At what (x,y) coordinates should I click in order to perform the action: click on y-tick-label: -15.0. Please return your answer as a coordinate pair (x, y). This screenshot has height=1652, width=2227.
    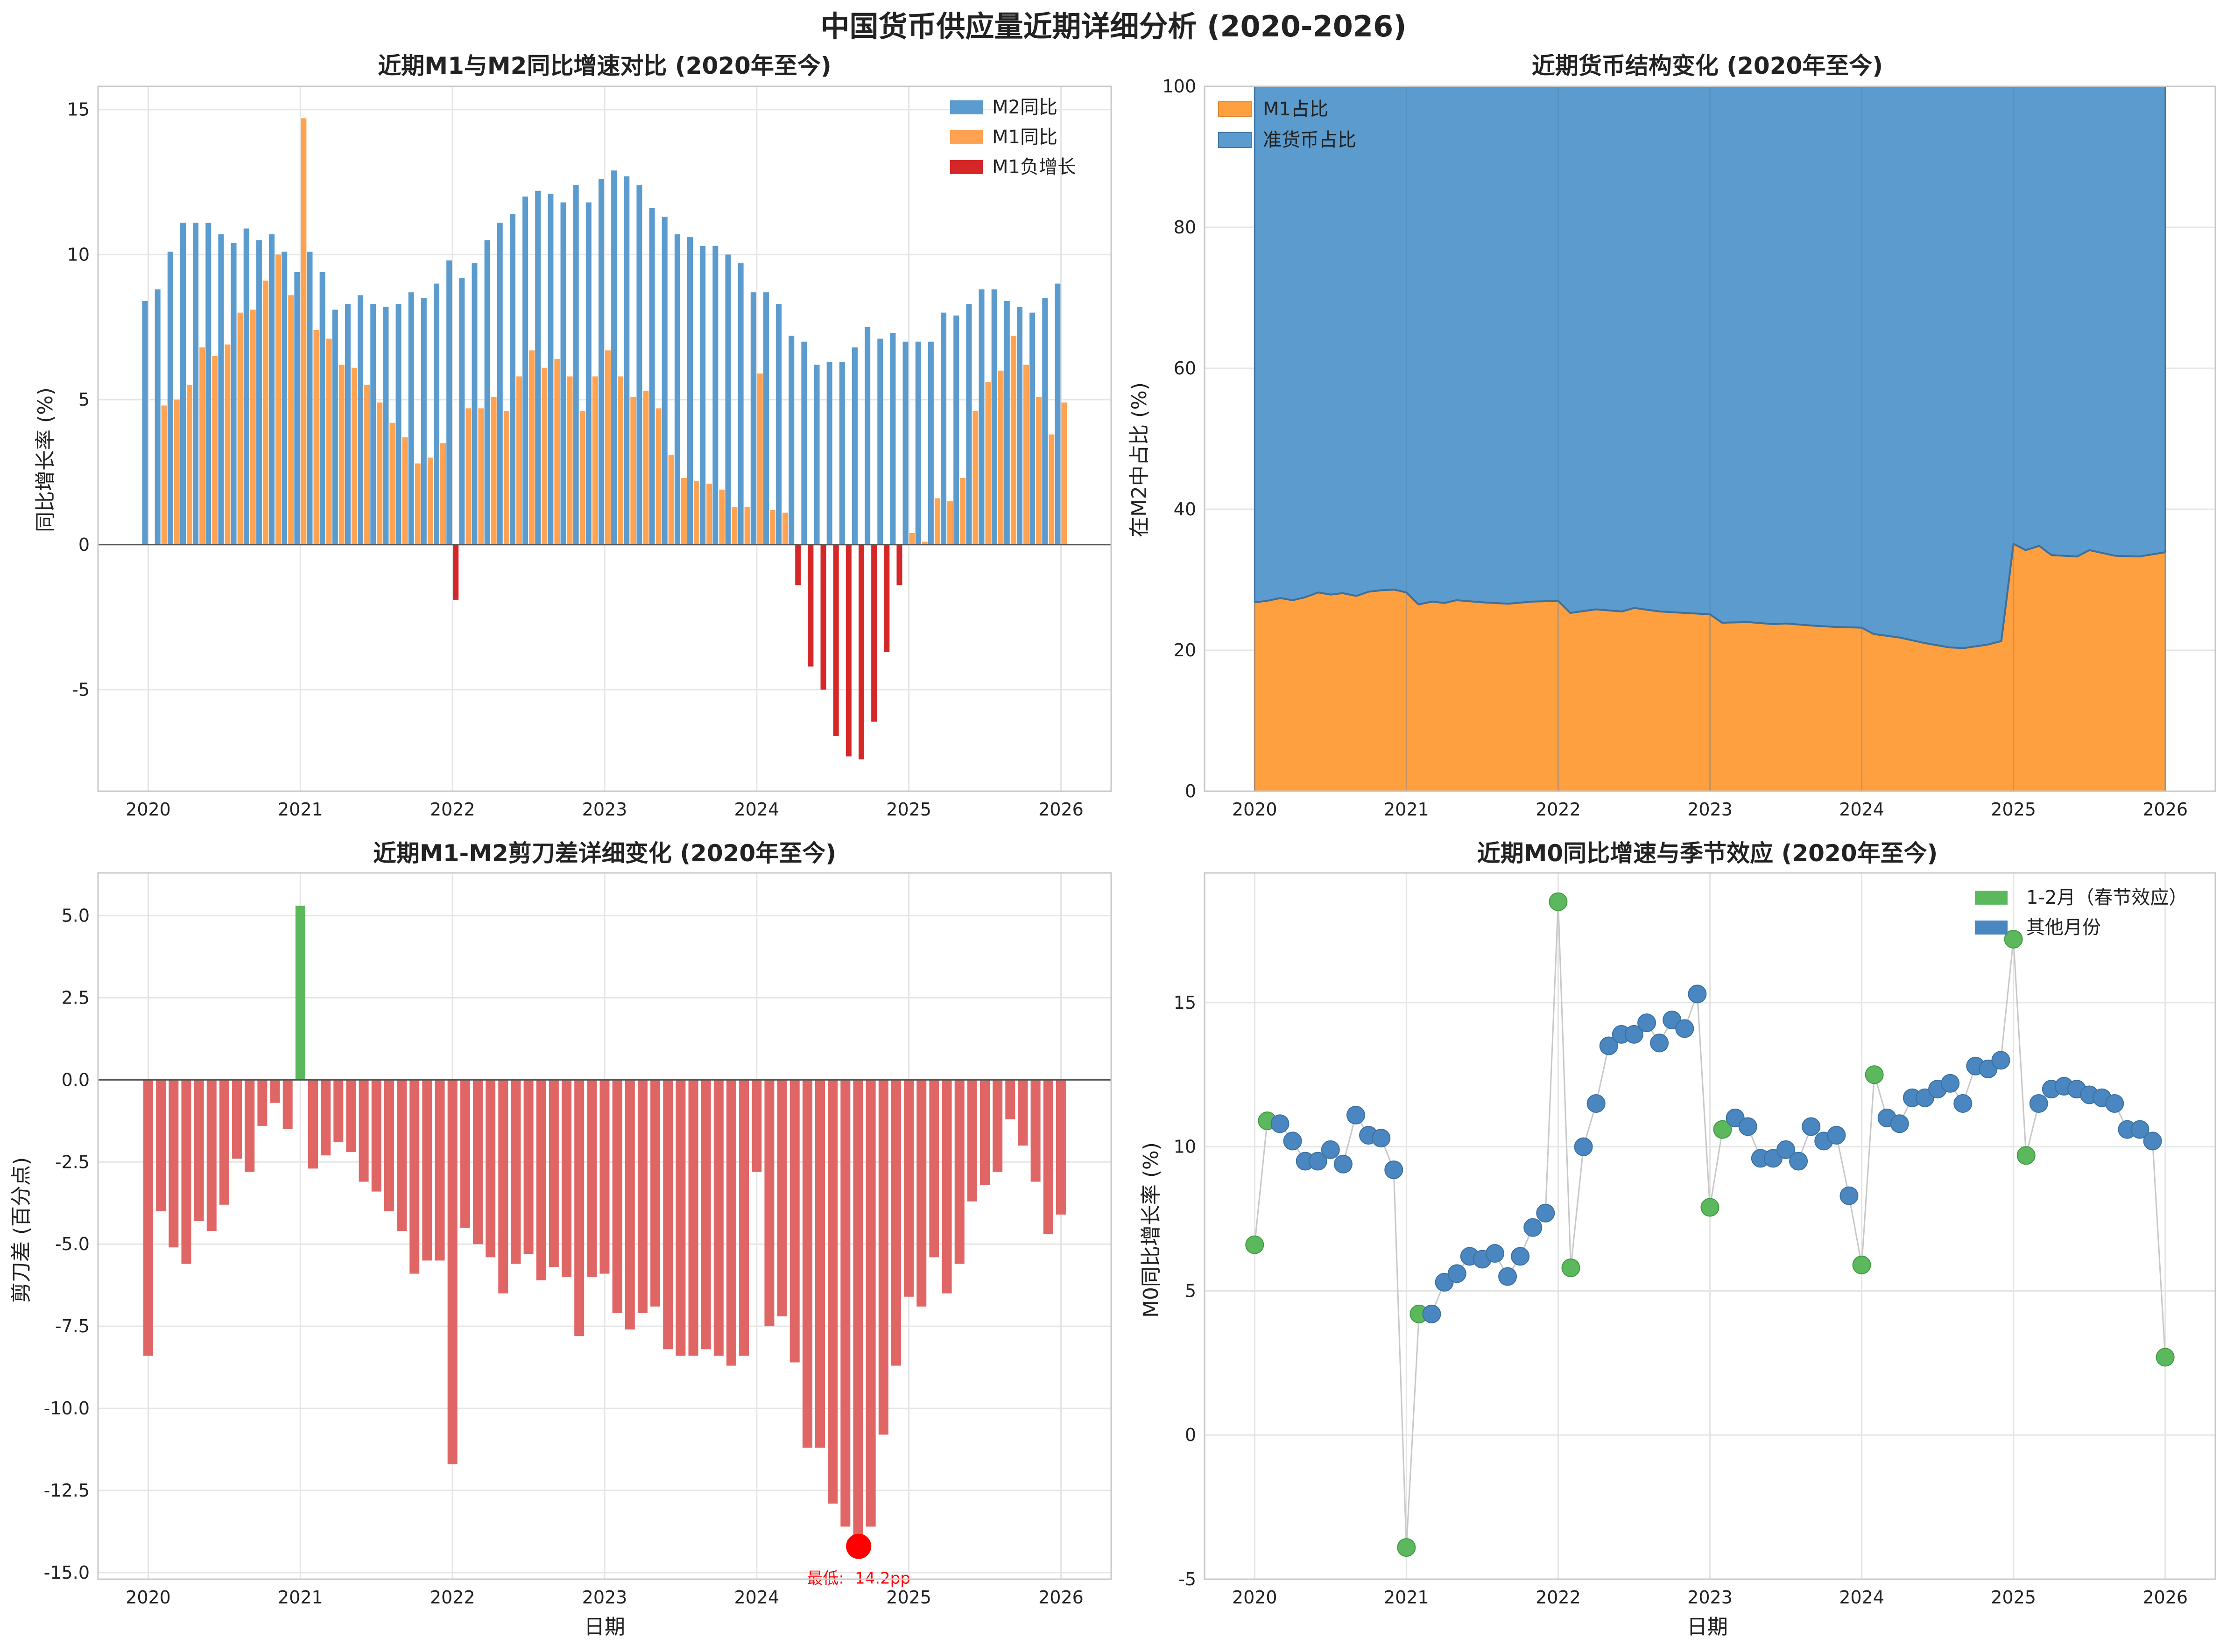
    Looking at the image, I should click on (67, 1573).